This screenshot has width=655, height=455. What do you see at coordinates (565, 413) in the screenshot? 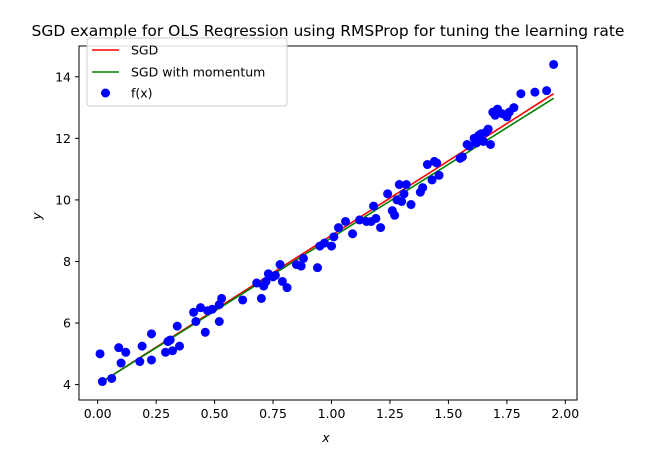
I see `x-tick-label: 2.00` at bounding box center [565, 413].